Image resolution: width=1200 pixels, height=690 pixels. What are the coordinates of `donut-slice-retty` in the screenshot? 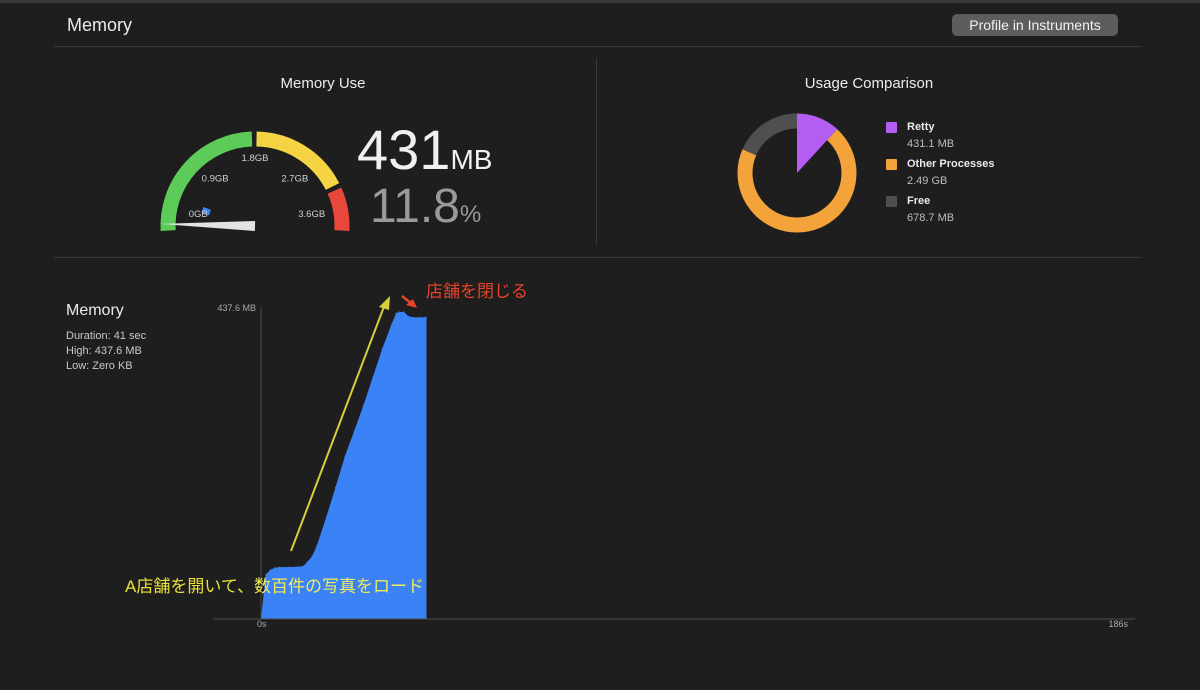 It's located at (817, 143).